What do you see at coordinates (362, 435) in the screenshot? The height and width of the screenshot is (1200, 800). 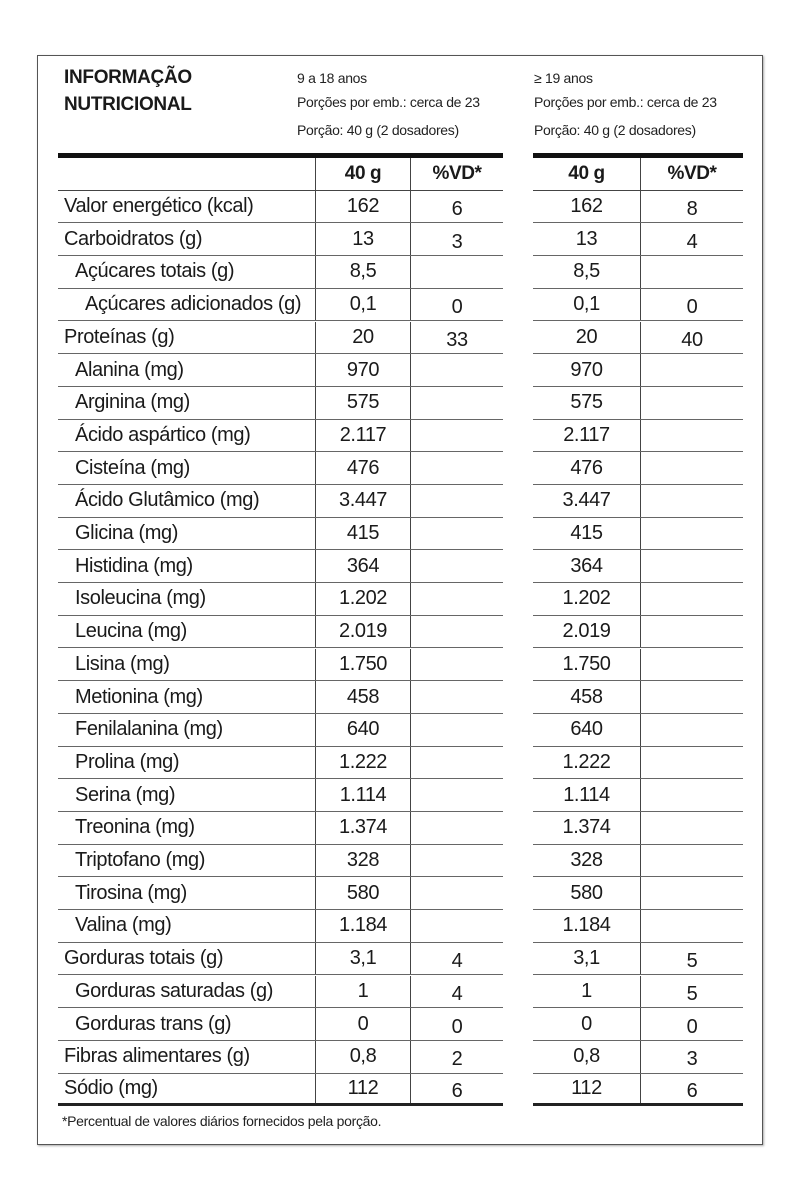 I see `amount-value: 2.117` at bounding box center [362, 435].